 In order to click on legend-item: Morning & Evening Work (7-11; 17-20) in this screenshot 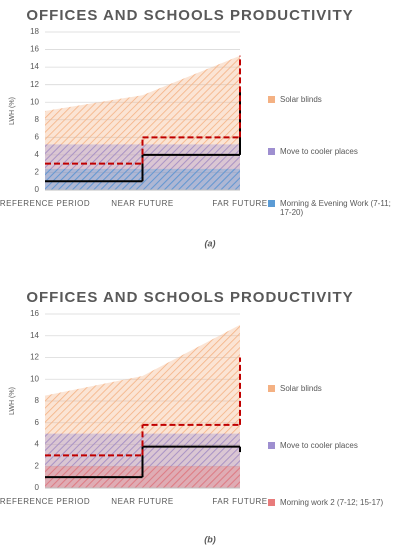, I will do `click(335, 208)`.